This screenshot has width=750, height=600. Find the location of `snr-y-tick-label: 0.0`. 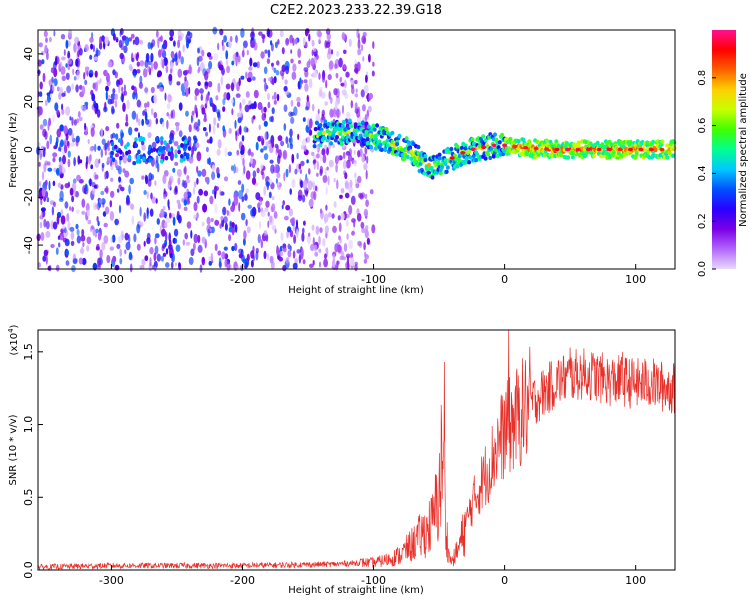

snr-y-tick-label: 0.0 is located at coordinates (28, 570).